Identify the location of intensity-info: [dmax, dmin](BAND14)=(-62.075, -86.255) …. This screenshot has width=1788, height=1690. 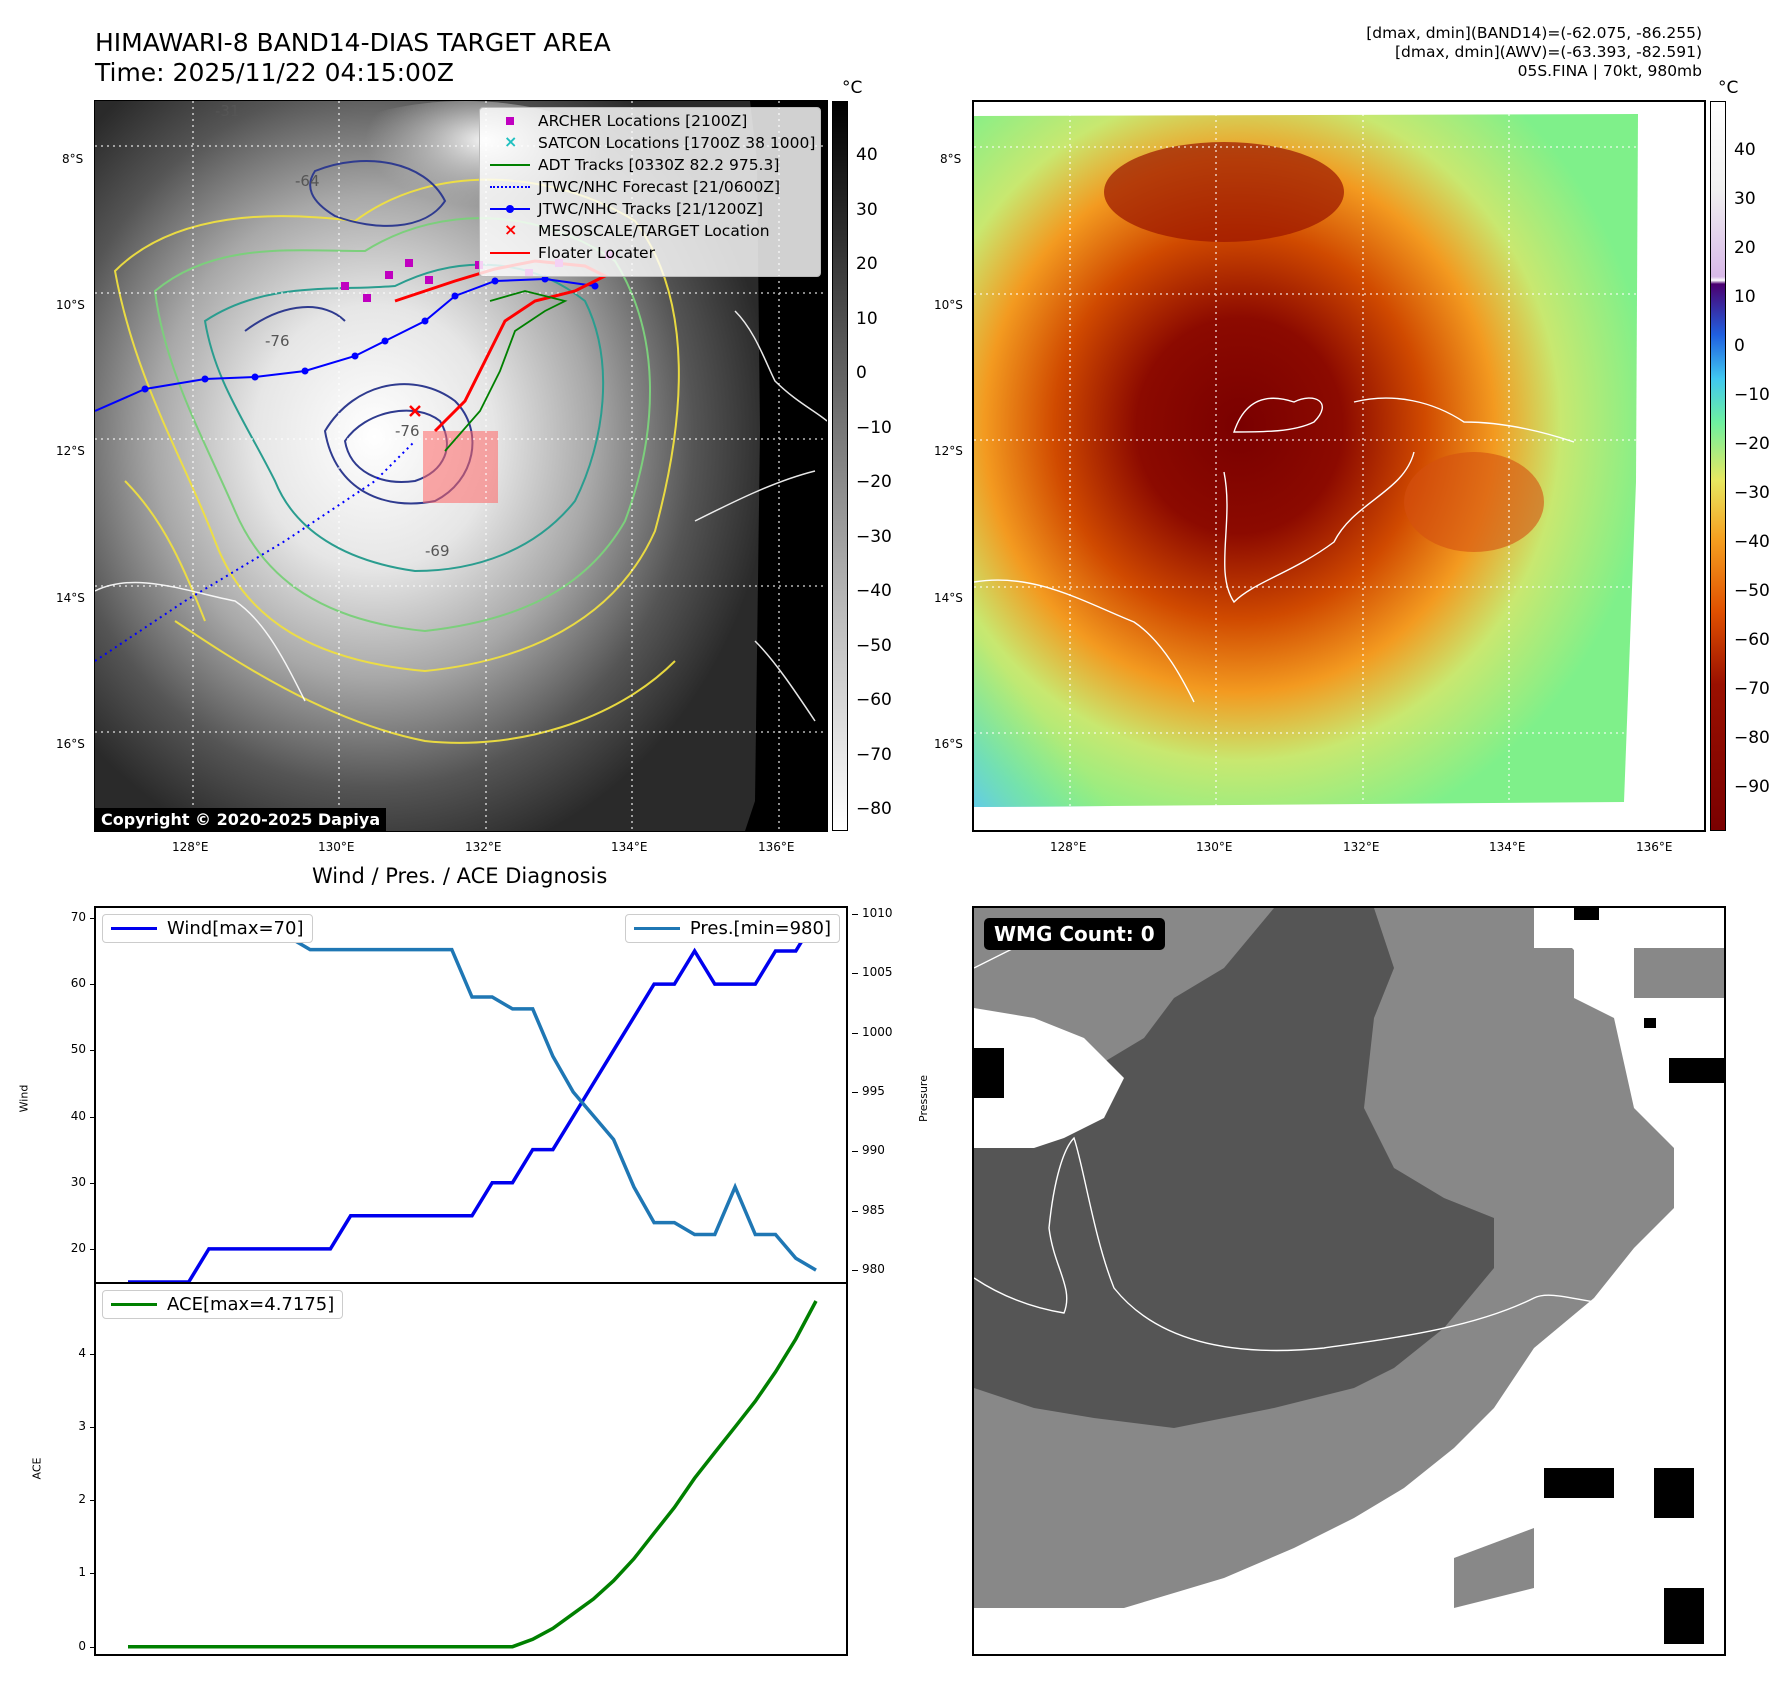
(1352, 52).